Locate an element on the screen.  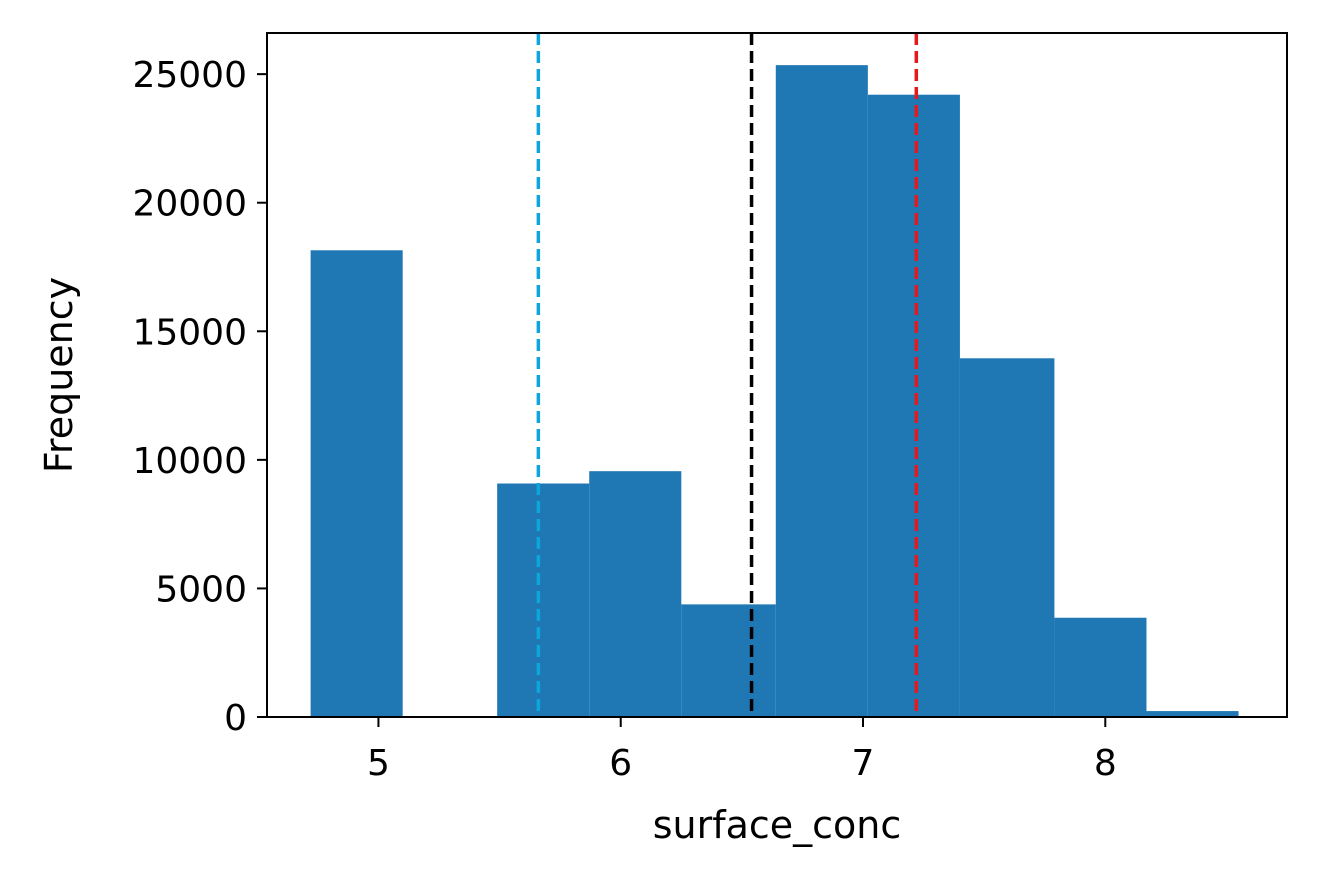
x-tick-label: 8 is located at coordinates (1105, 763).